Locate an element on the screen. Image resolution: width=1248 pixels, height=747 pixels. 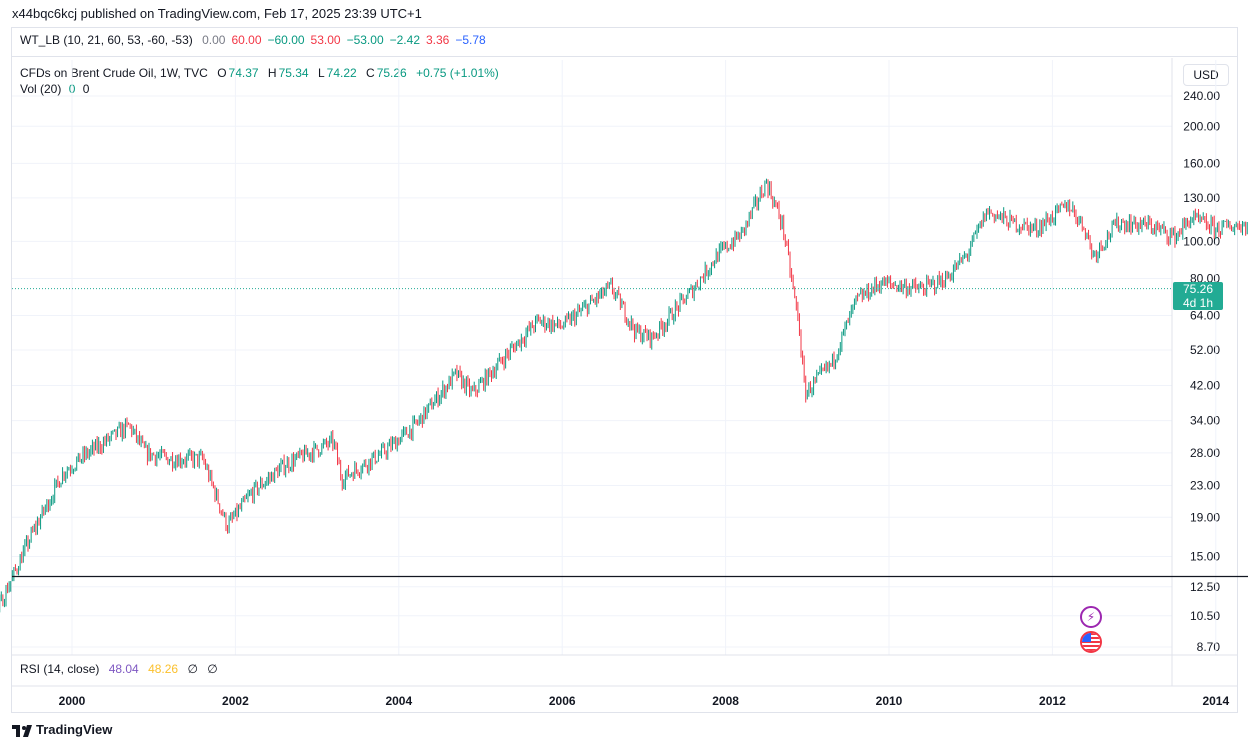
price-tick-label: 130.00 is located at coordinates (1201, 198).